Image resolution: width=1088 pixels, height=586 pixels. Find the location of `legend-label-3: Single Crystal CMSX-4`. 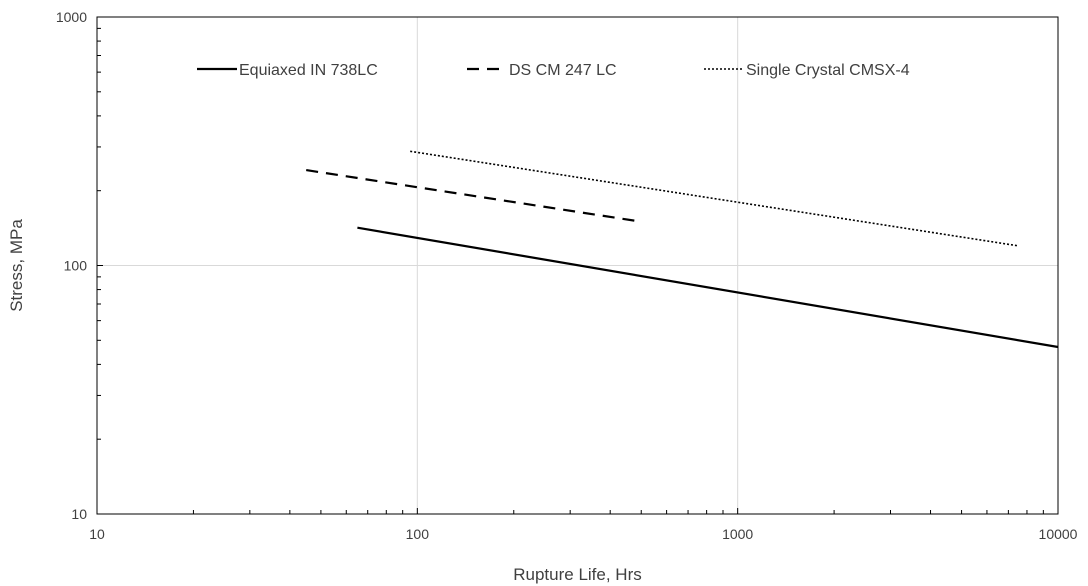

legend-label-3: Single Crystal CMSX-4 is located at coordinates (828, 70).